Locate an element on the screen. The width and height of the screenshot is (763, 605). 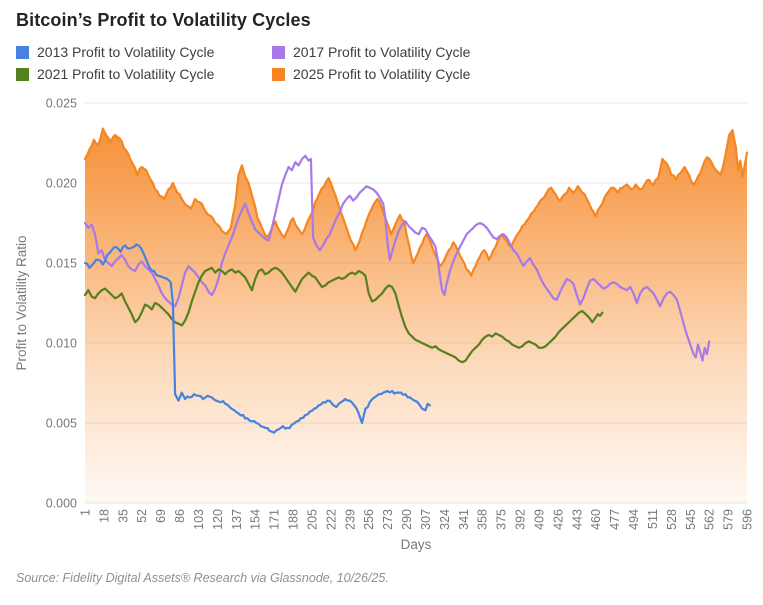
x-tick-label: 273 is located at coordinates (388, 519).